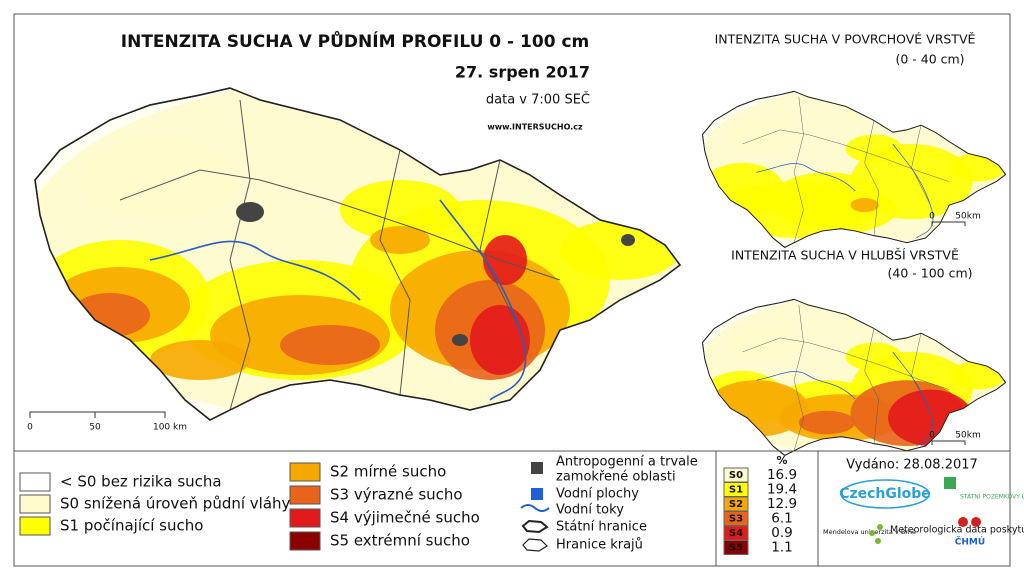 The height and width of the screenshot is (573, 1024). Describe the element at coordinates (131, 526) in the screenshot. I see `legend-label: S1 počínající sucho` at that location.